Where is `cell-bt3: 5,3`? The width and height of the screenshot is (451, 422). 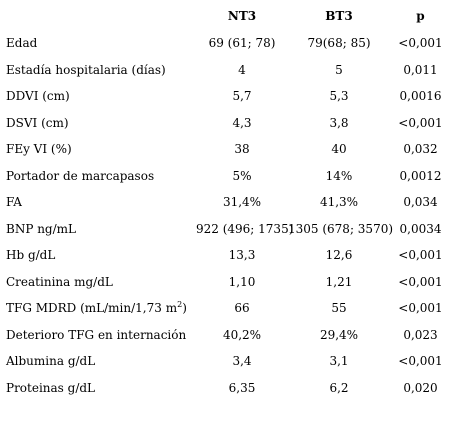 cell-bt3: 5,3 is located at coordinates (339, 96).